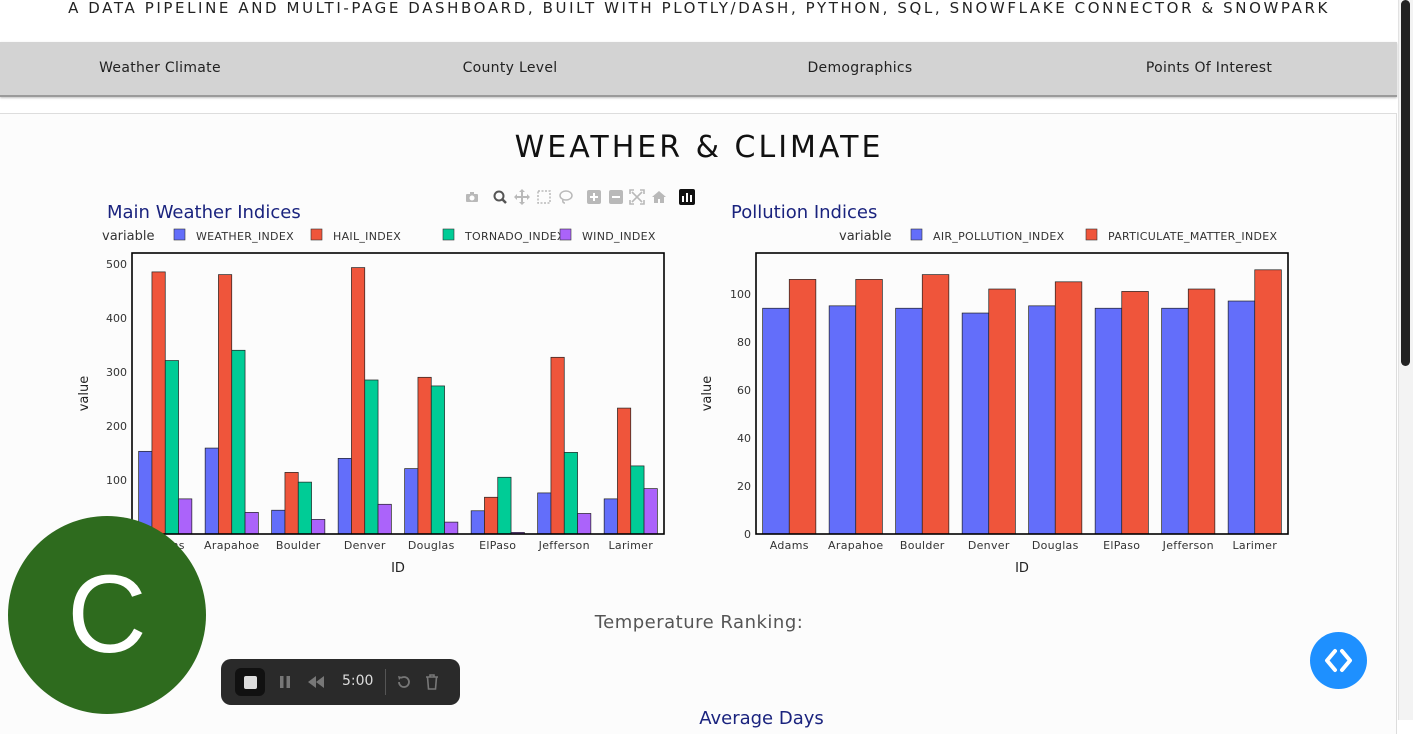 This screenshot has width=1413, height=734. Describe the element at coordinates (687, 197) in the screenshot. I see `plotly-logo-icon` at that location.